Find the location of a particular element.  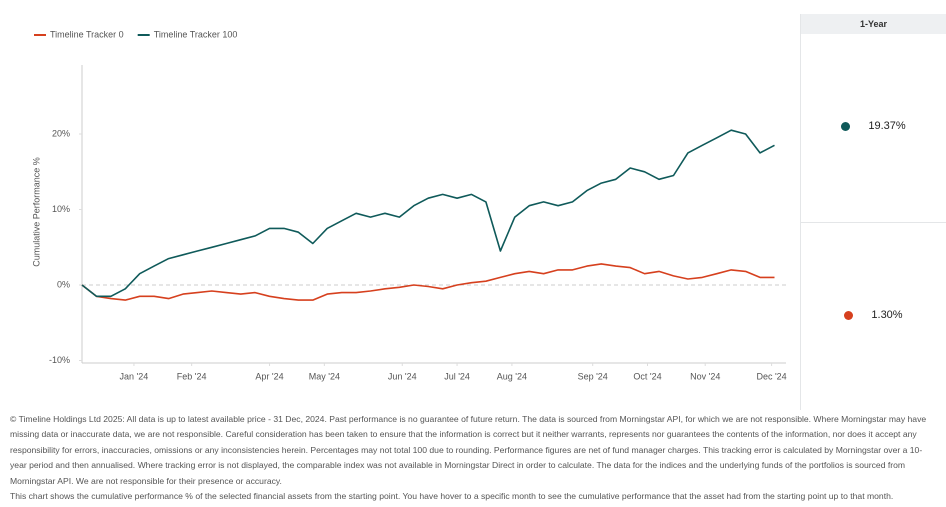

y-tick-label: -10% is located at coordinates (59, 360).